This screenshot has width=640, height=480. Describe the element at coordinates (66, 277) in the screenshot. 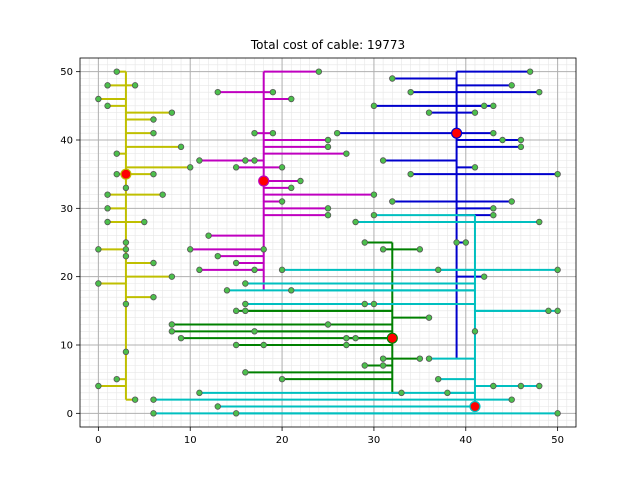

I see `y-tick-label: 20` at that location.